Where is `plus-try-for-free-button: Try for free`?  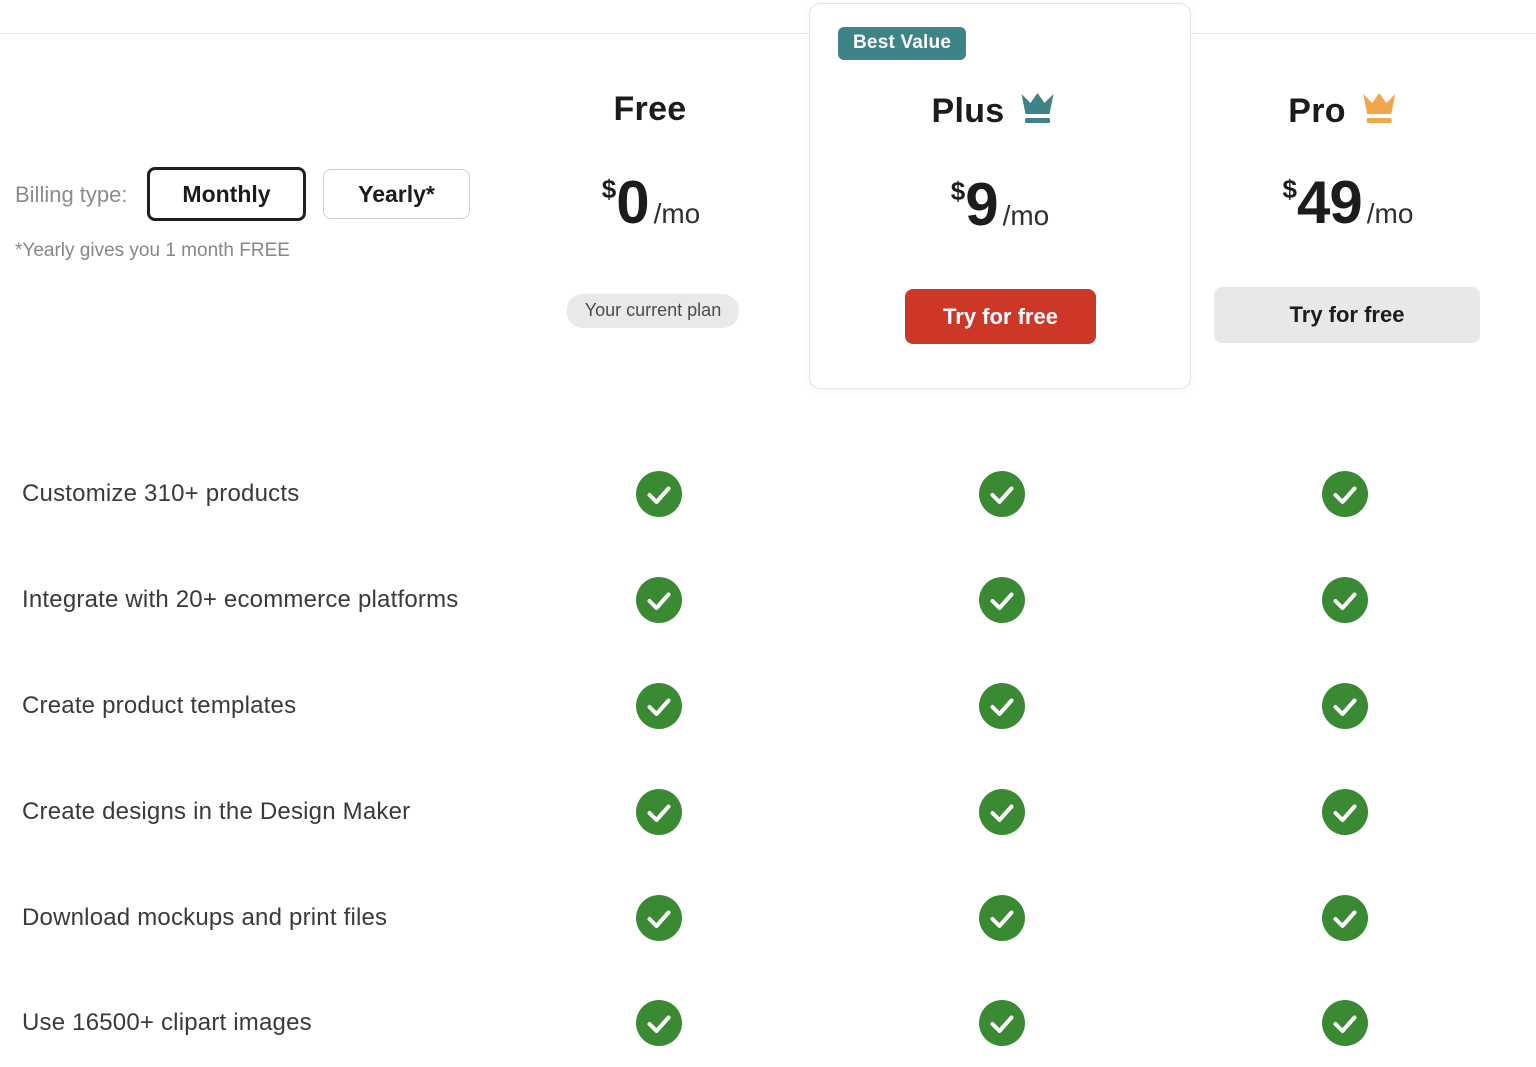 plus-try-for-free-button: Try for free is located at coordinates (1000, 316).